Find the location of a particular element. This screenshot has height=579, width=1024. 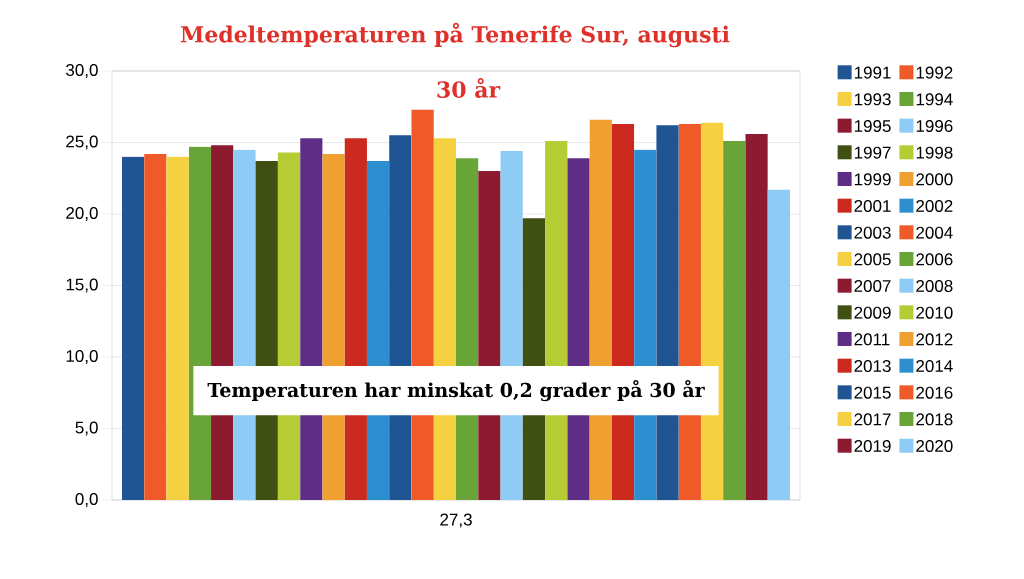

legend-label: 1994 is located at coordinates (934, 99).